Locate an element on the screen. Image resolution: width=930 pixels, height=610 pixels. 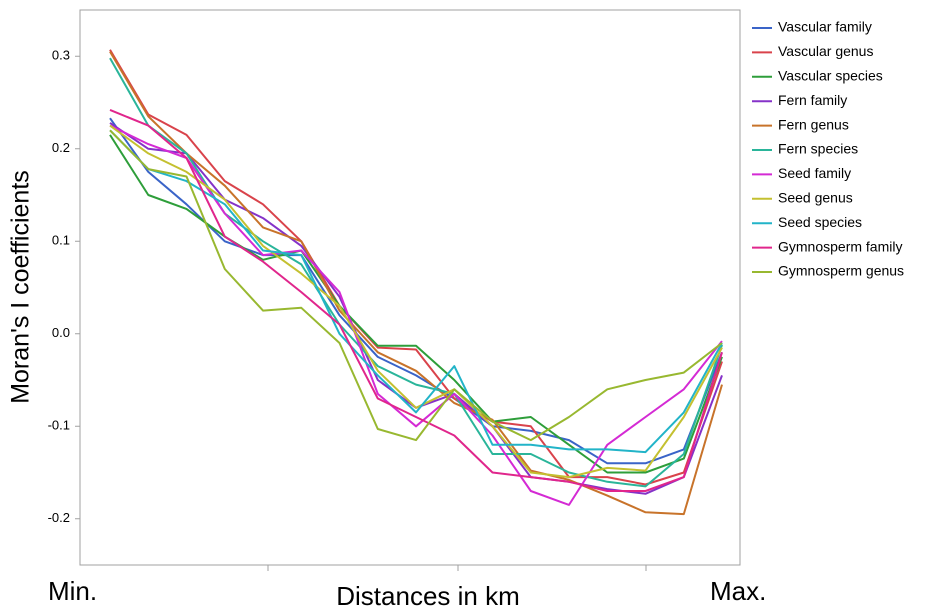
y-tick-label: 0.2 is located at coordinates (61, 147).